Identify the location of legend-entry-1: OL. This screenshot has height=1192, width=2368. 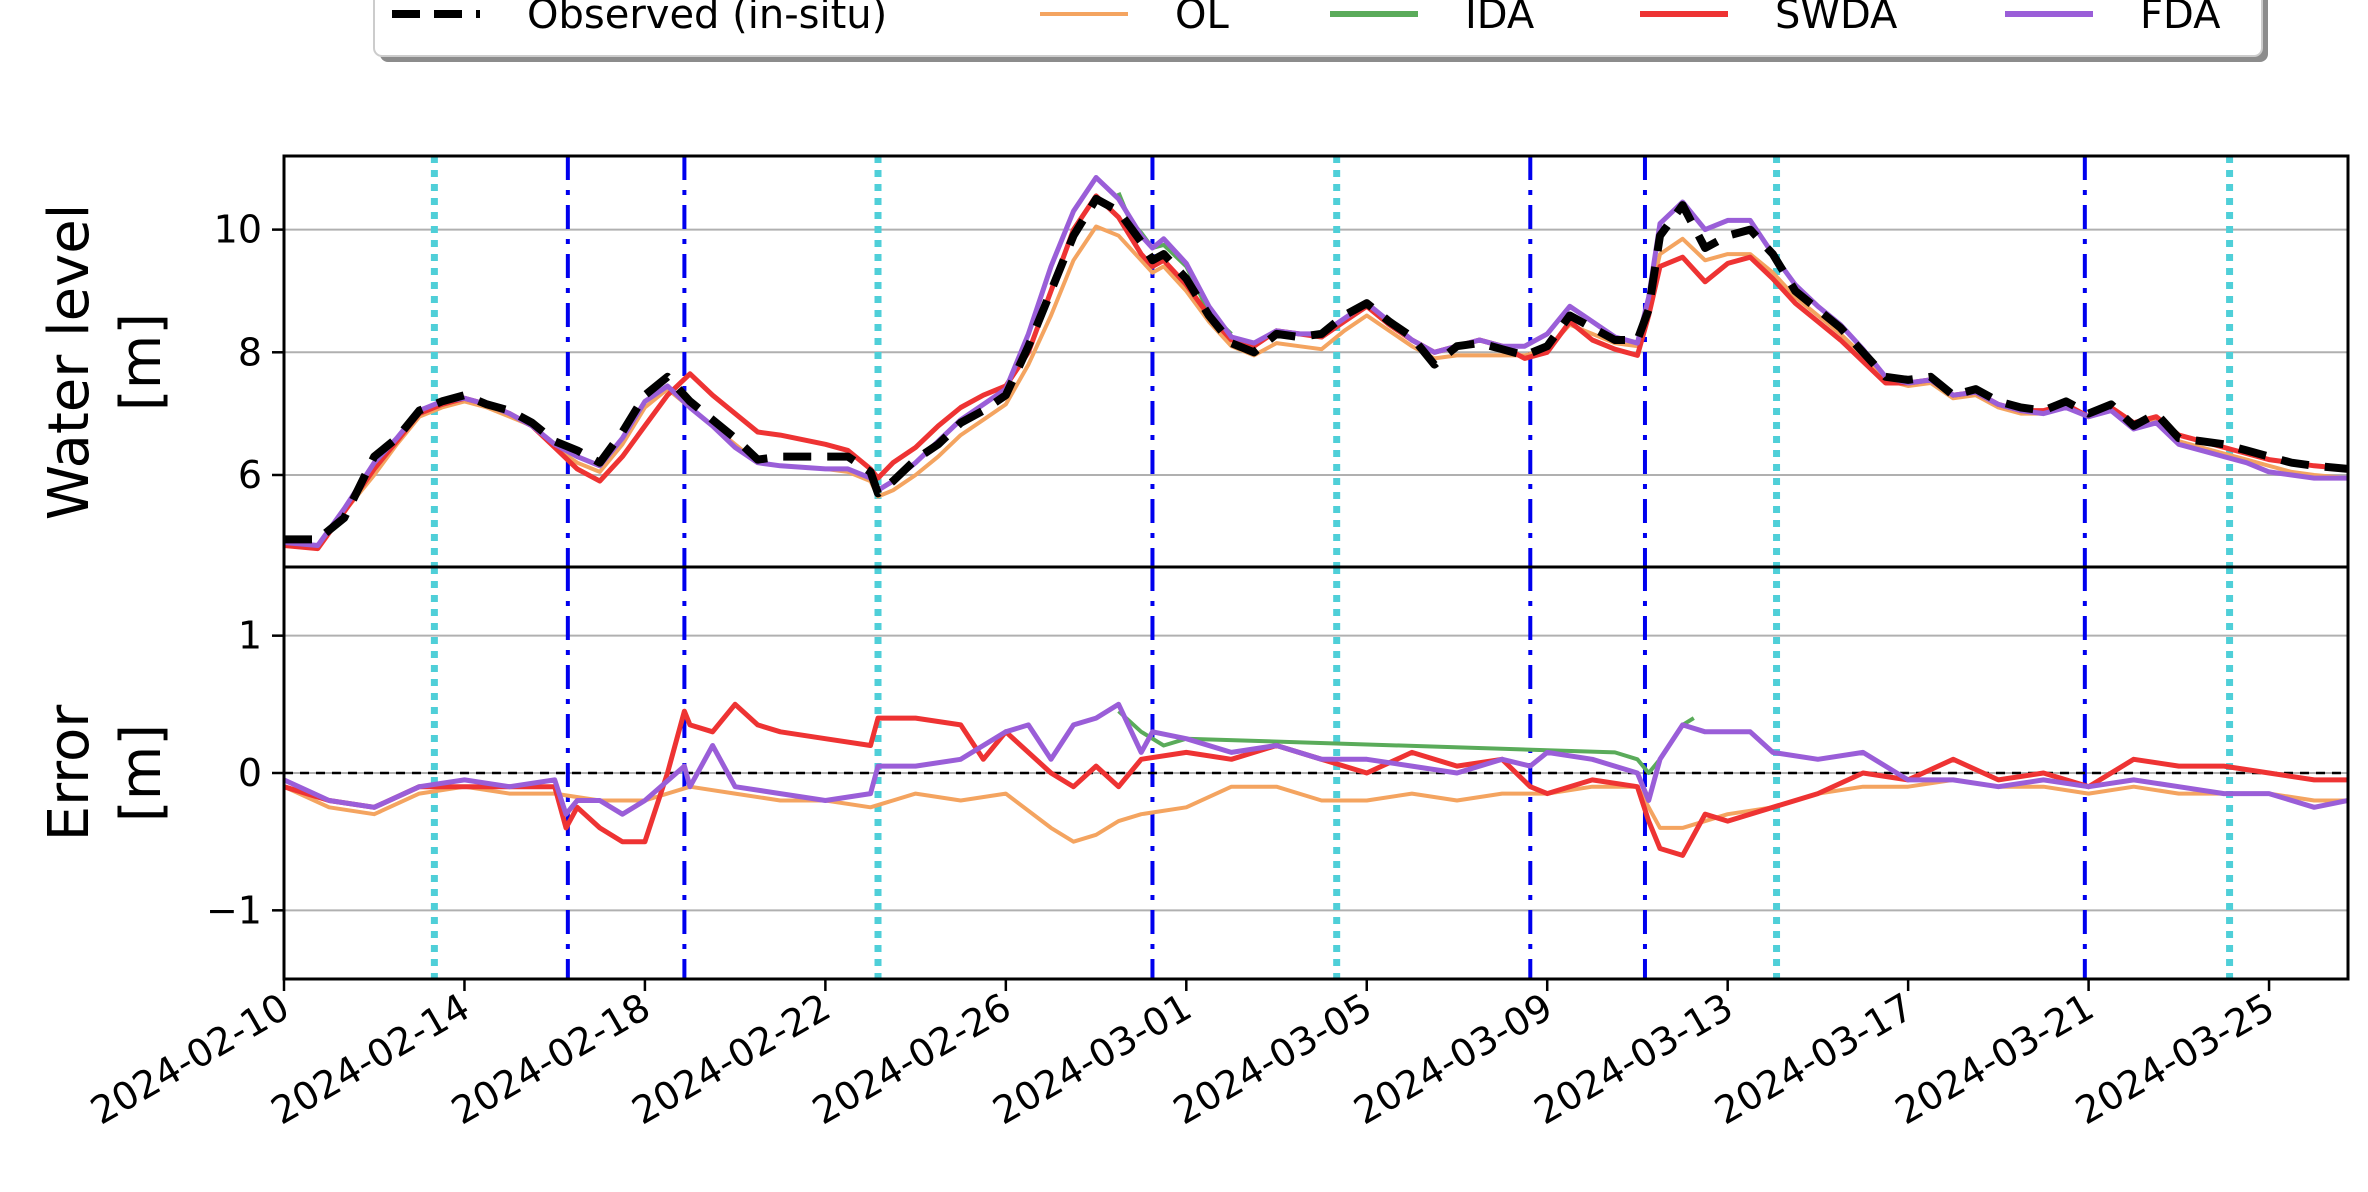
(1134, 19).